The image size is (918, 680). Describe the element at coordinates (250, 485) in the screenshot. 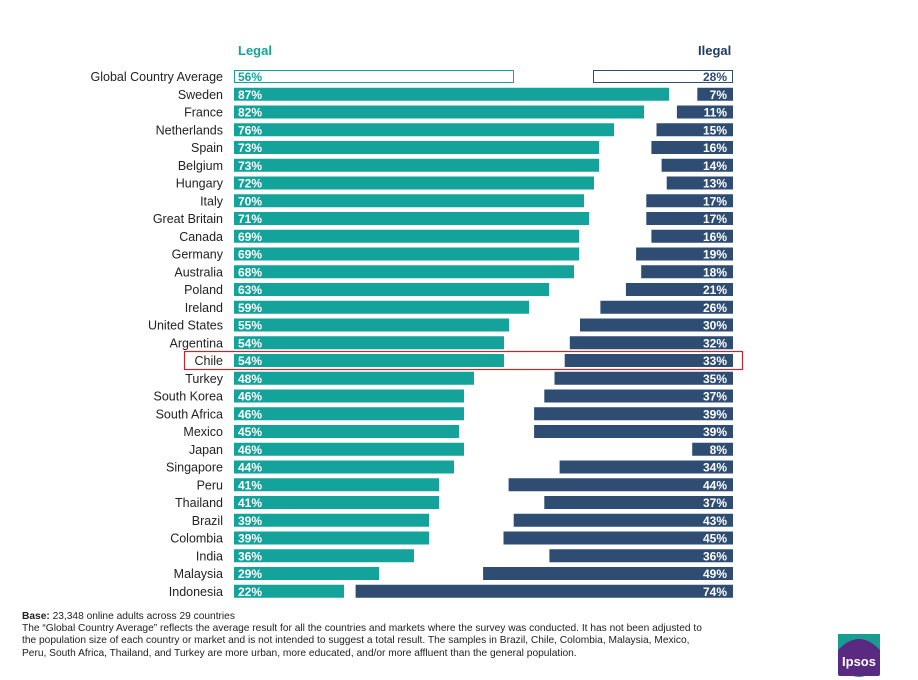

I see `legal-value-label: 41%` at that location.